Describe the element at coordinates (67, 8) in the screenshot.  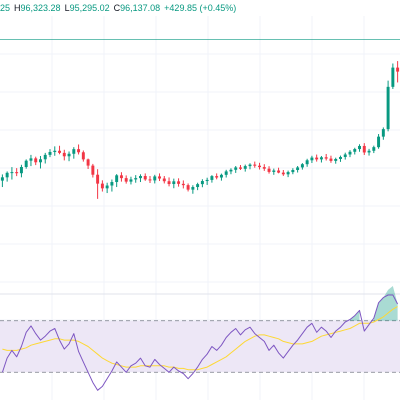
I see `low-label: L` at that location.